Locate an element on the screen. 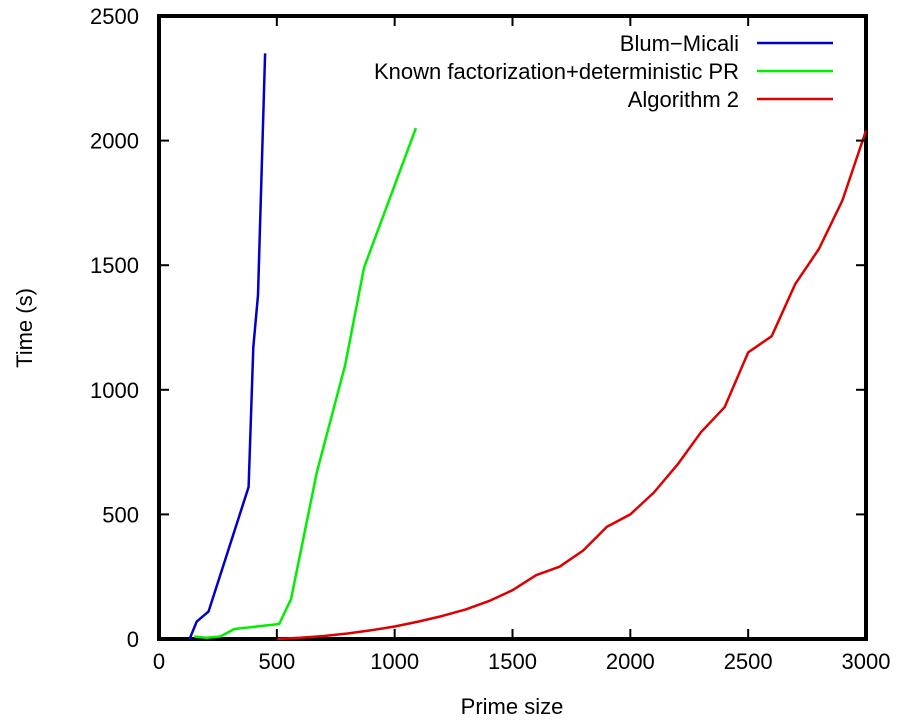 This screenshot has height=722, width=905. y-tick-label: 2000 is located at coordinates (114, 141).